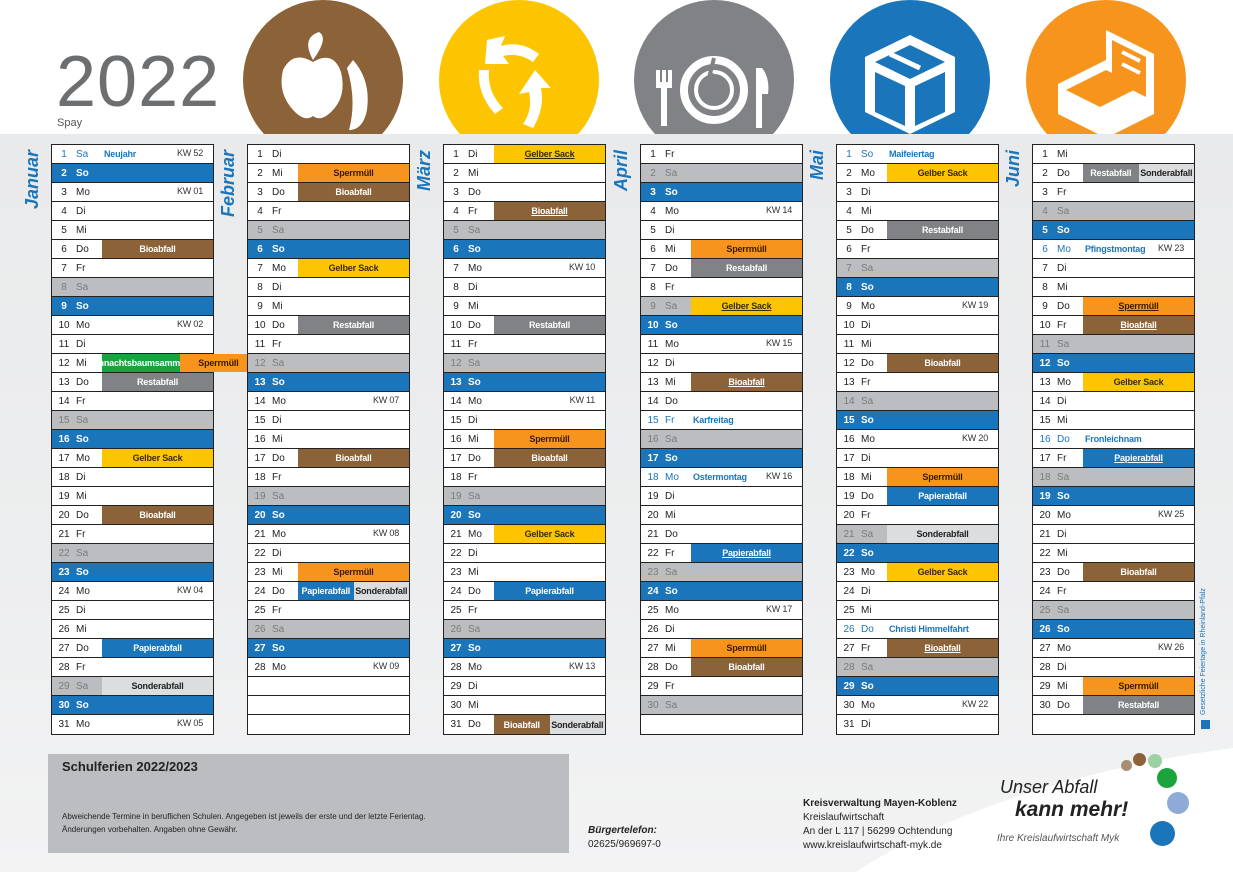  I want to click on day-row: 1 Mi, so click(1113, 154).